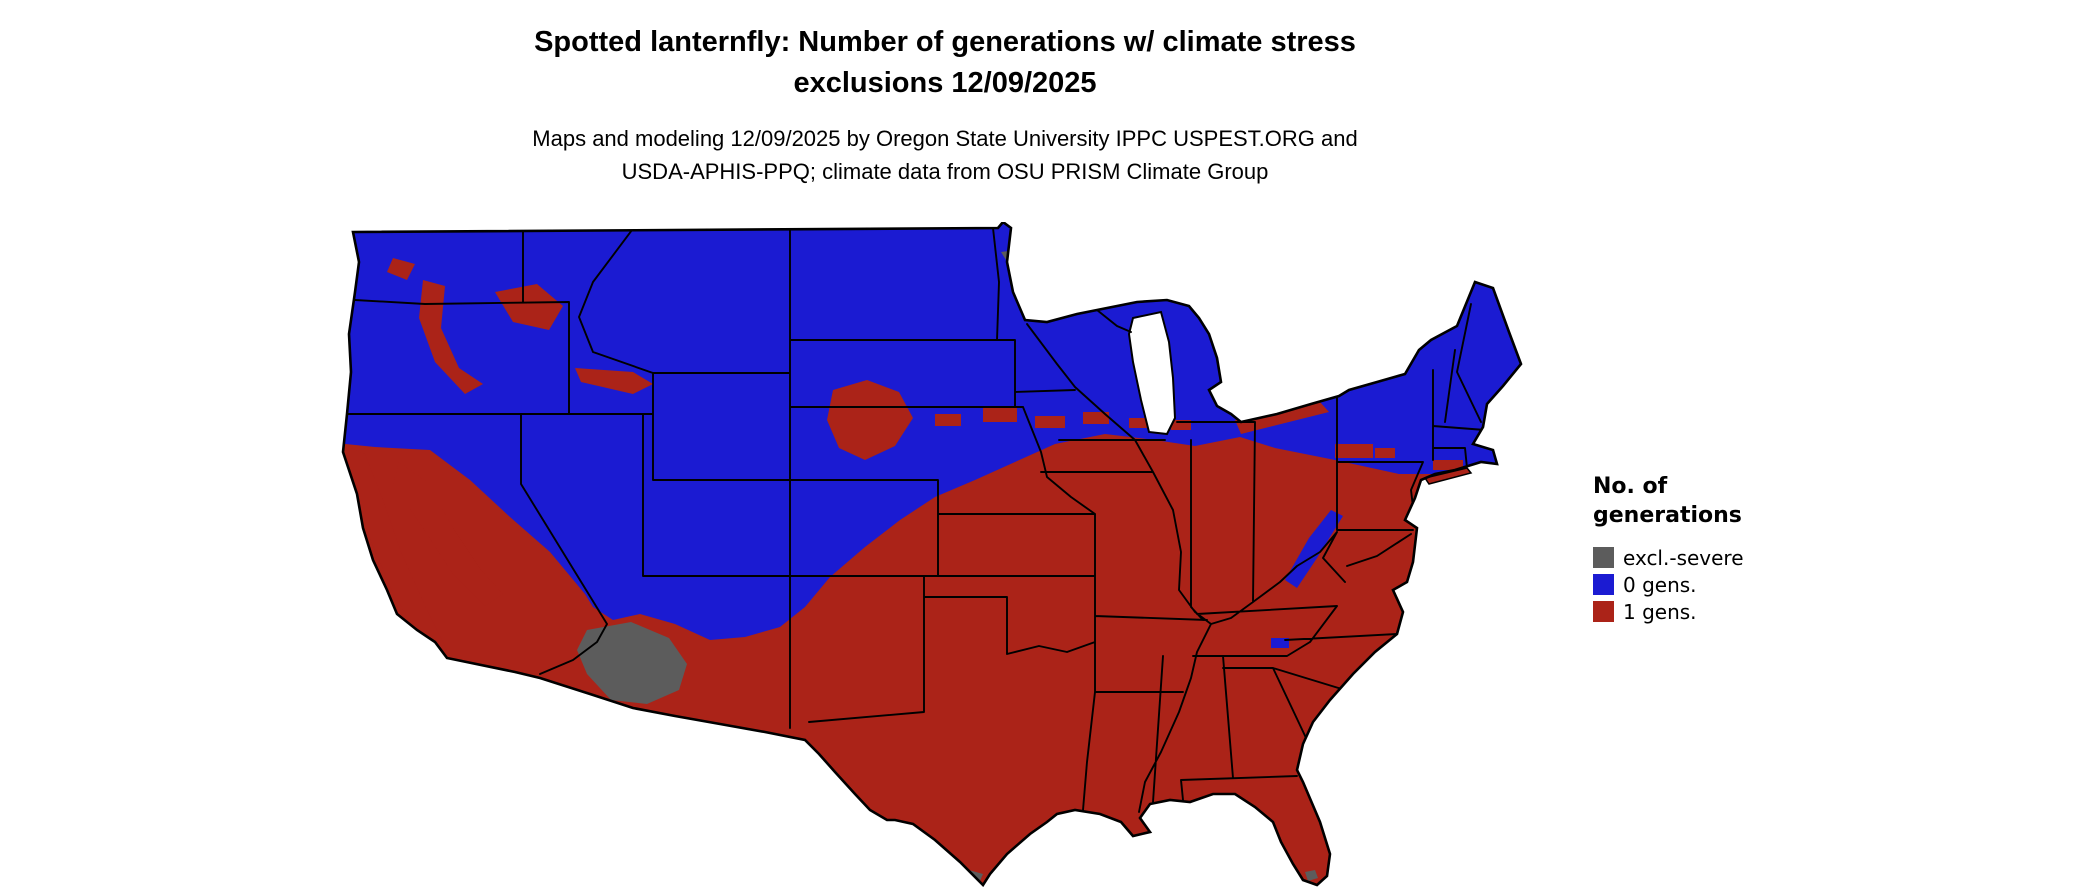 Image resolution: width=2100 pixels, height=892 pixels. What do you see at coordinates (1311, 875) in the screenshot?
I see `excluded-region-south-florida` at bounding box center [1311, 875].